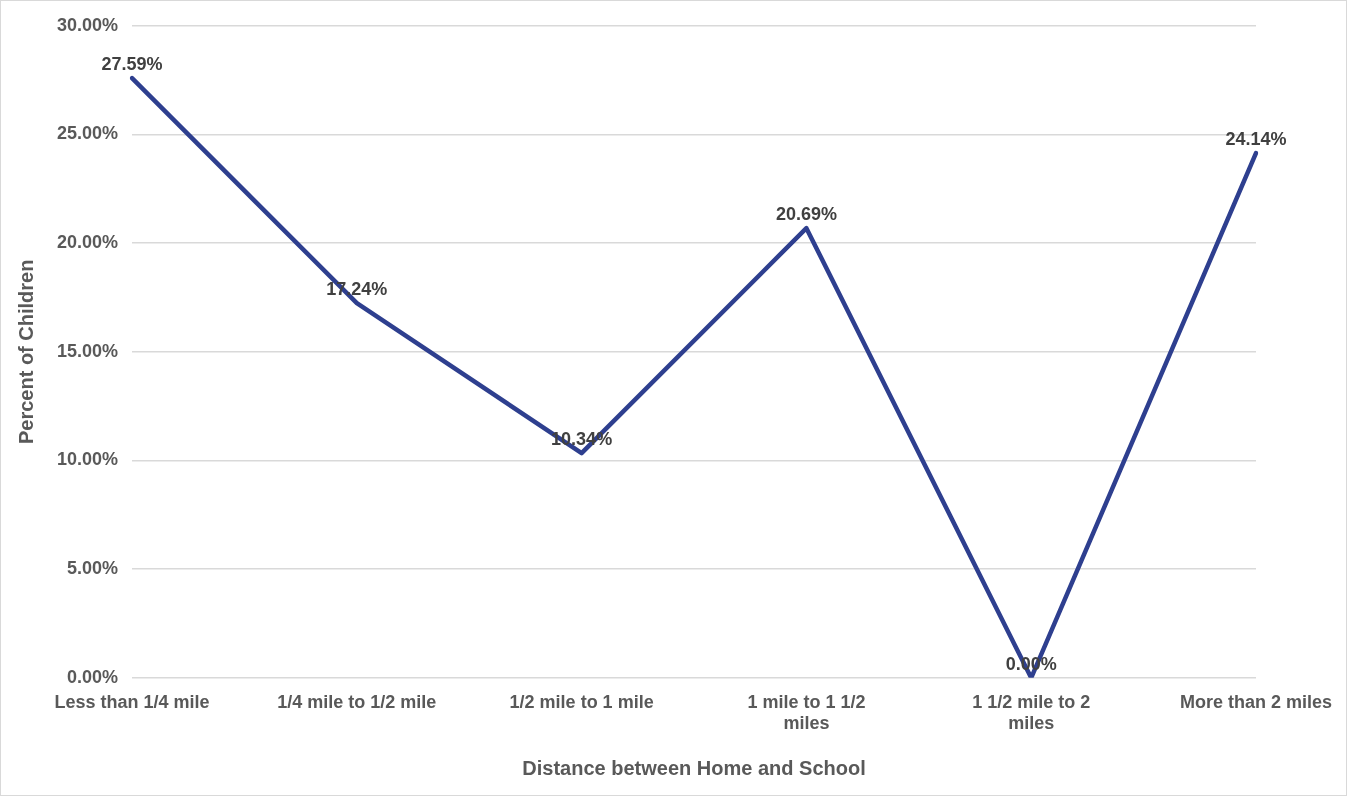  What do you see at coordinates (694, 767) in the screenshot?
I see `x-axis-title: Distance between Home and School` at bounding box center [694, 767].